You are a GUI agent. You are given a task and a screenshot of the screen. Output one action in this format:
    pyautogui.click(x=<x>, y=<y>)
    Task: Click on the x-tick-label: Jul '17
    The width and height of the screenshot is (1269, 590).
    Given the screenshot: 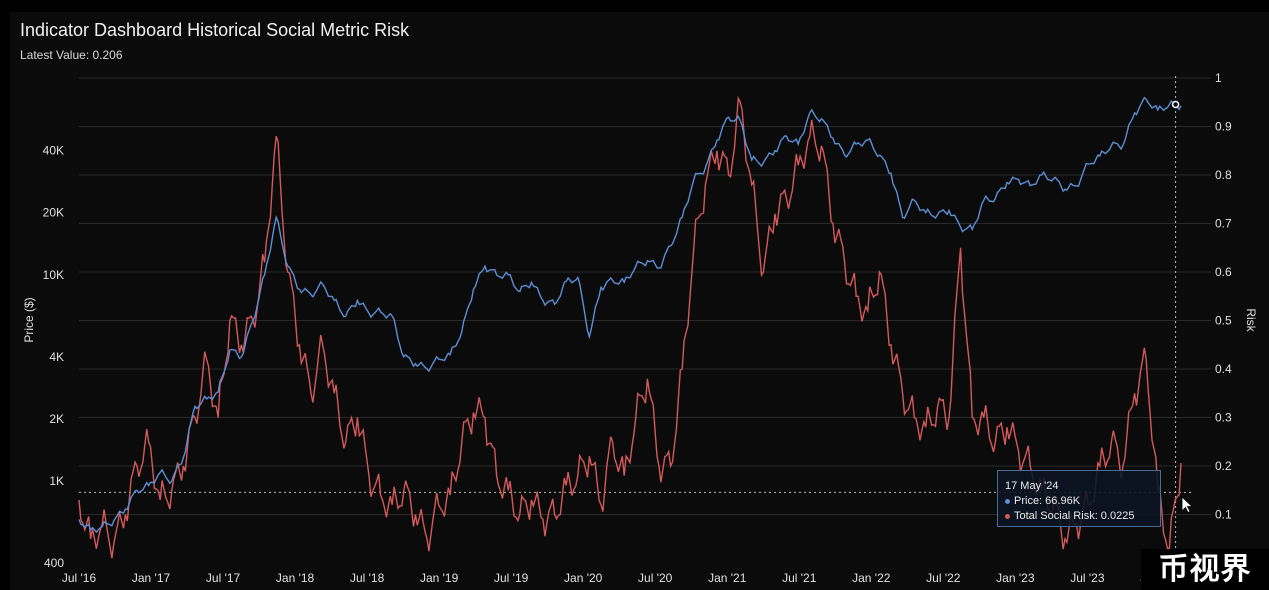 What is the action you would take?
    pyautogui.click(x=223, y=578)
    